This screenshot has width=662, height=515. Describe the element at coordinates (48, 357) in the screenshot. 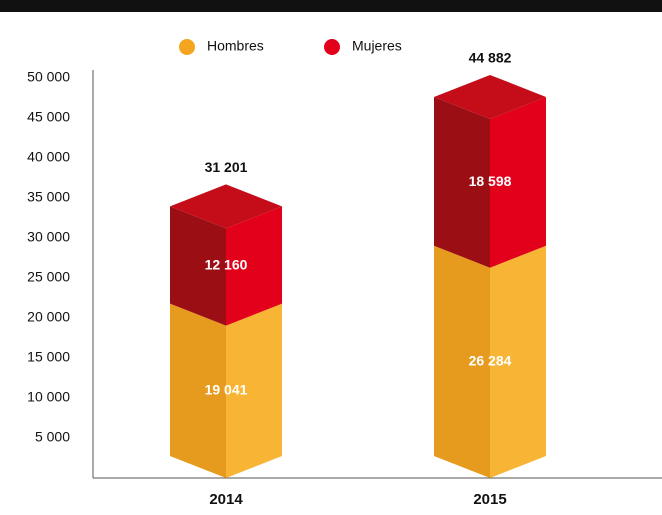

I see `y-tick-label: 15 000` at that location.